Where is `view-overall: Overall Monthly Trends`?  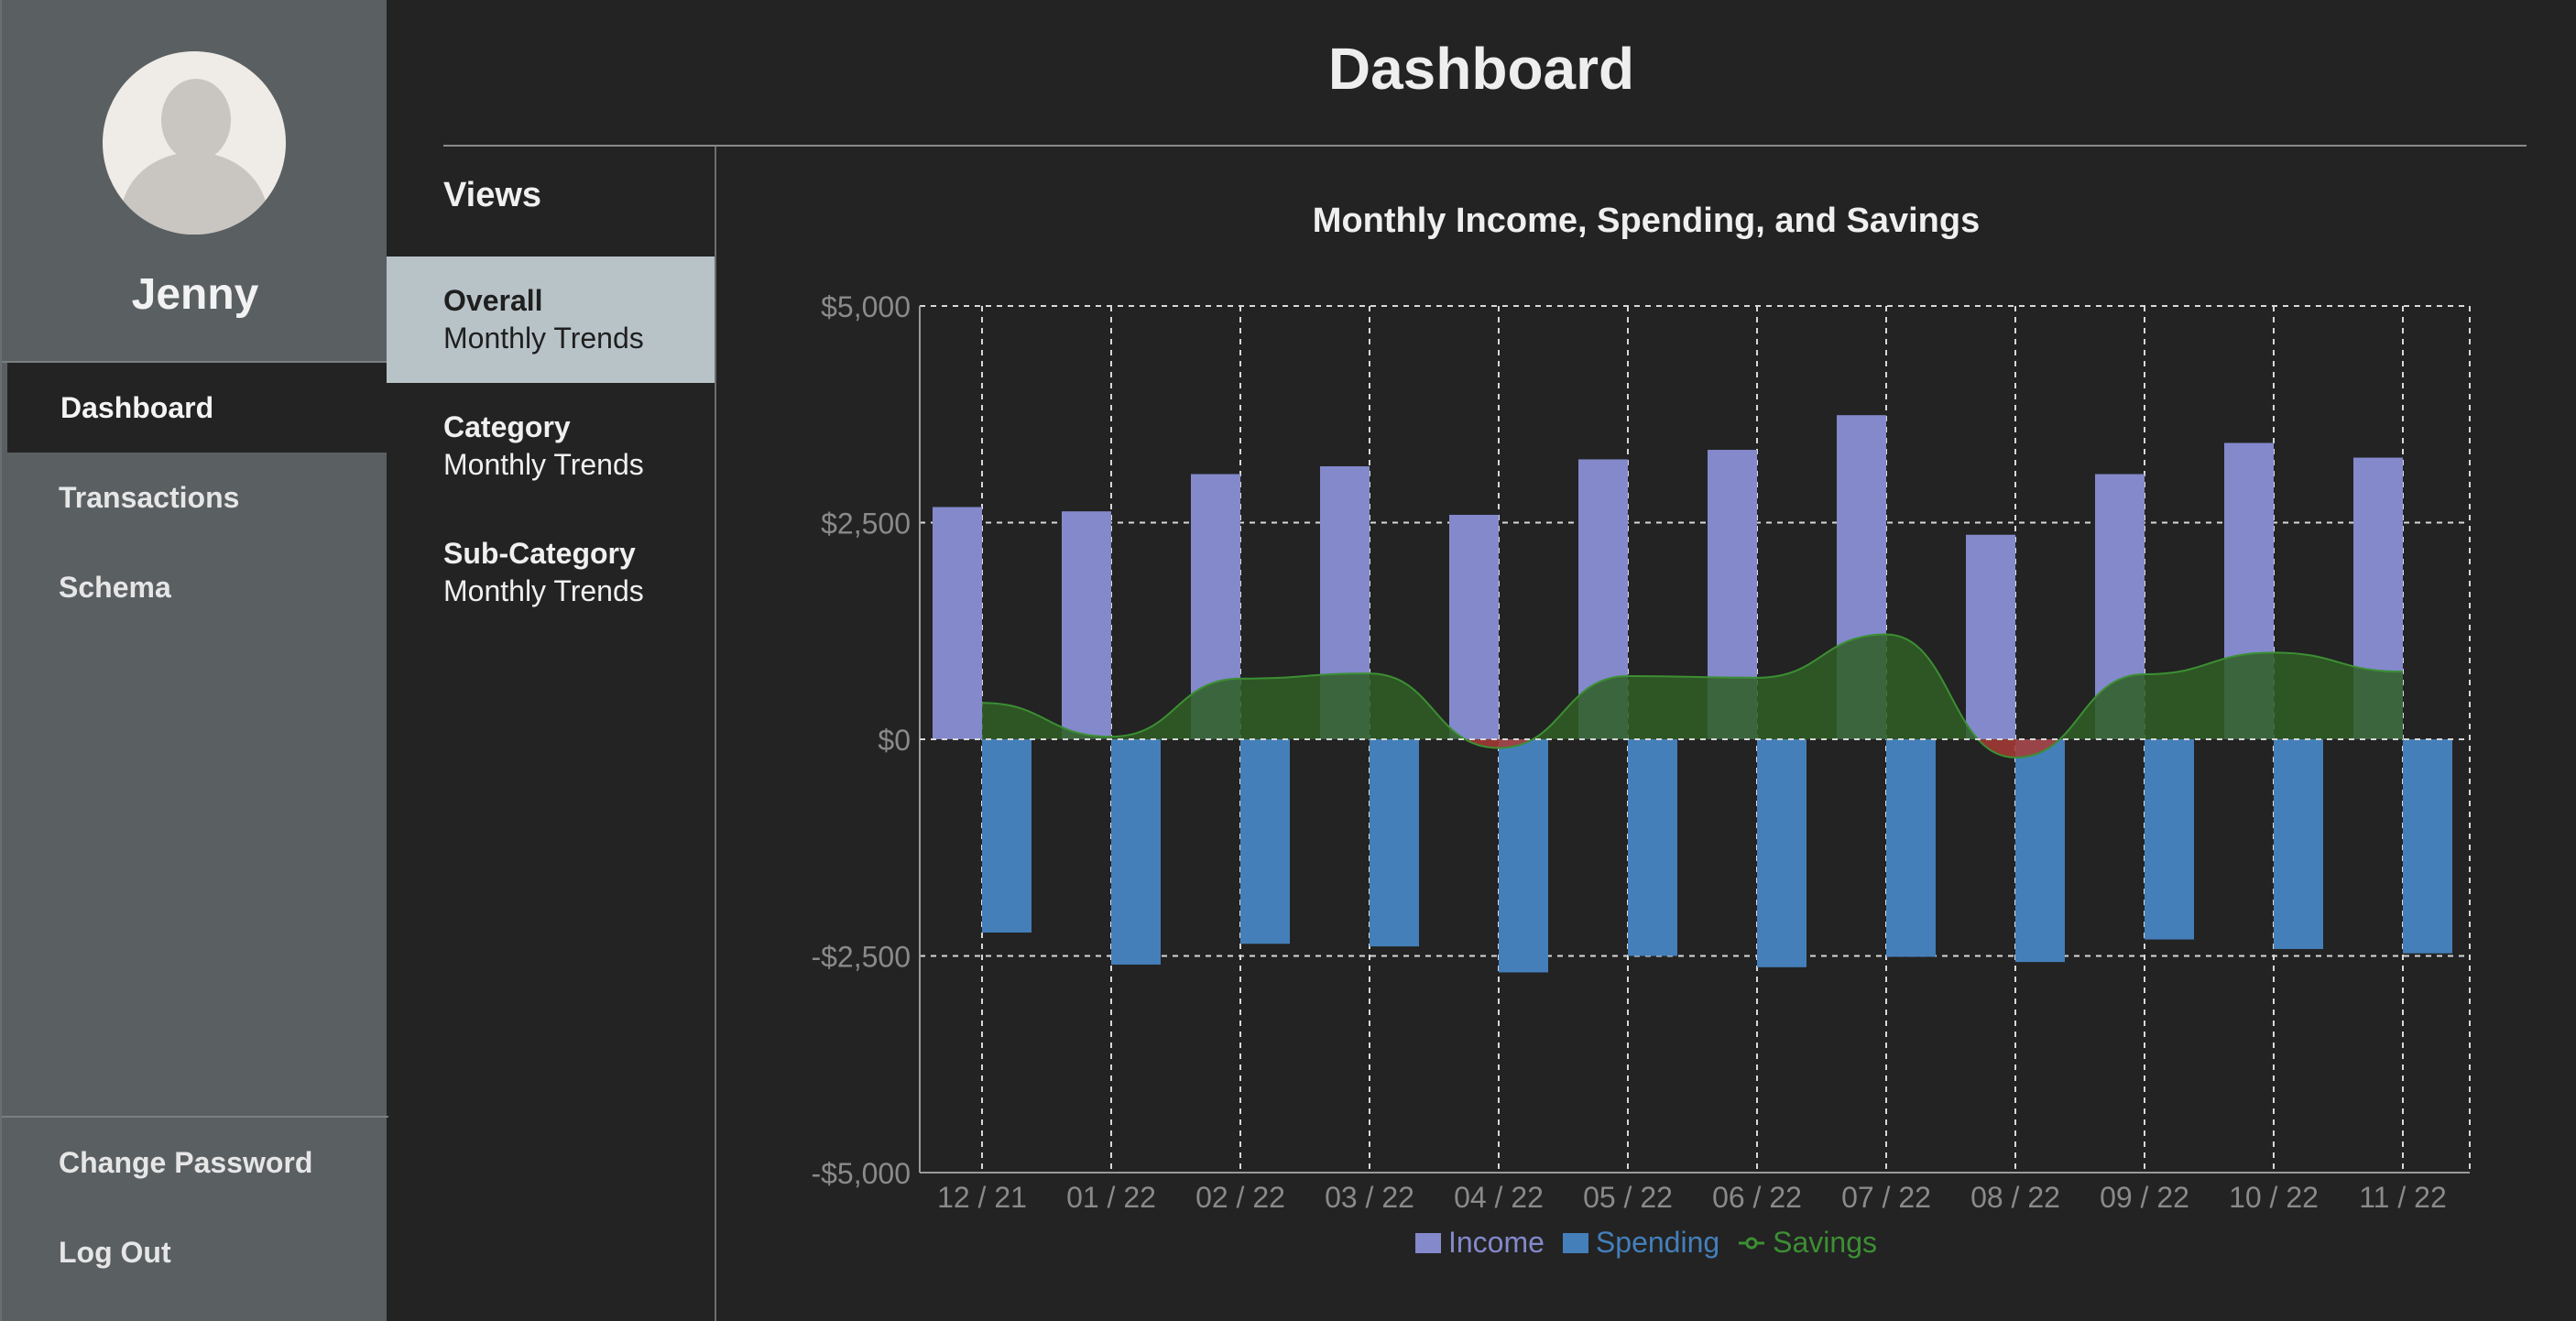
view-overall: Overall Monthly Trends is located at coordinates (551, 320).